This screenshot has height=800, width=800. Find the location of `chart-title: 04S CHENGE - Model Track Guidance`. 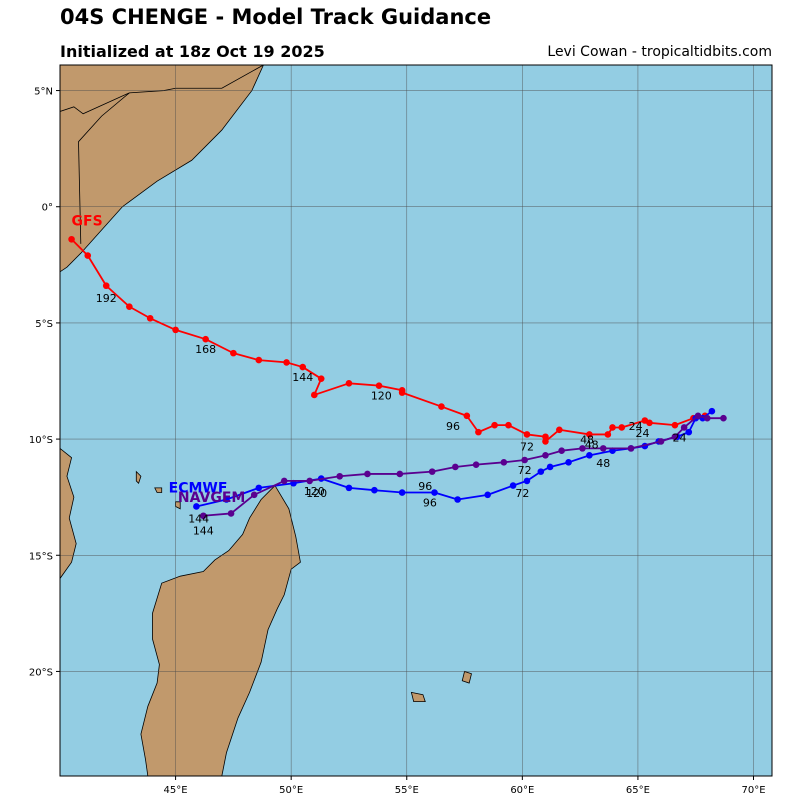

chart-title: 04S CHENGE - Model Track Guidance is located at coordinates (276, 17).